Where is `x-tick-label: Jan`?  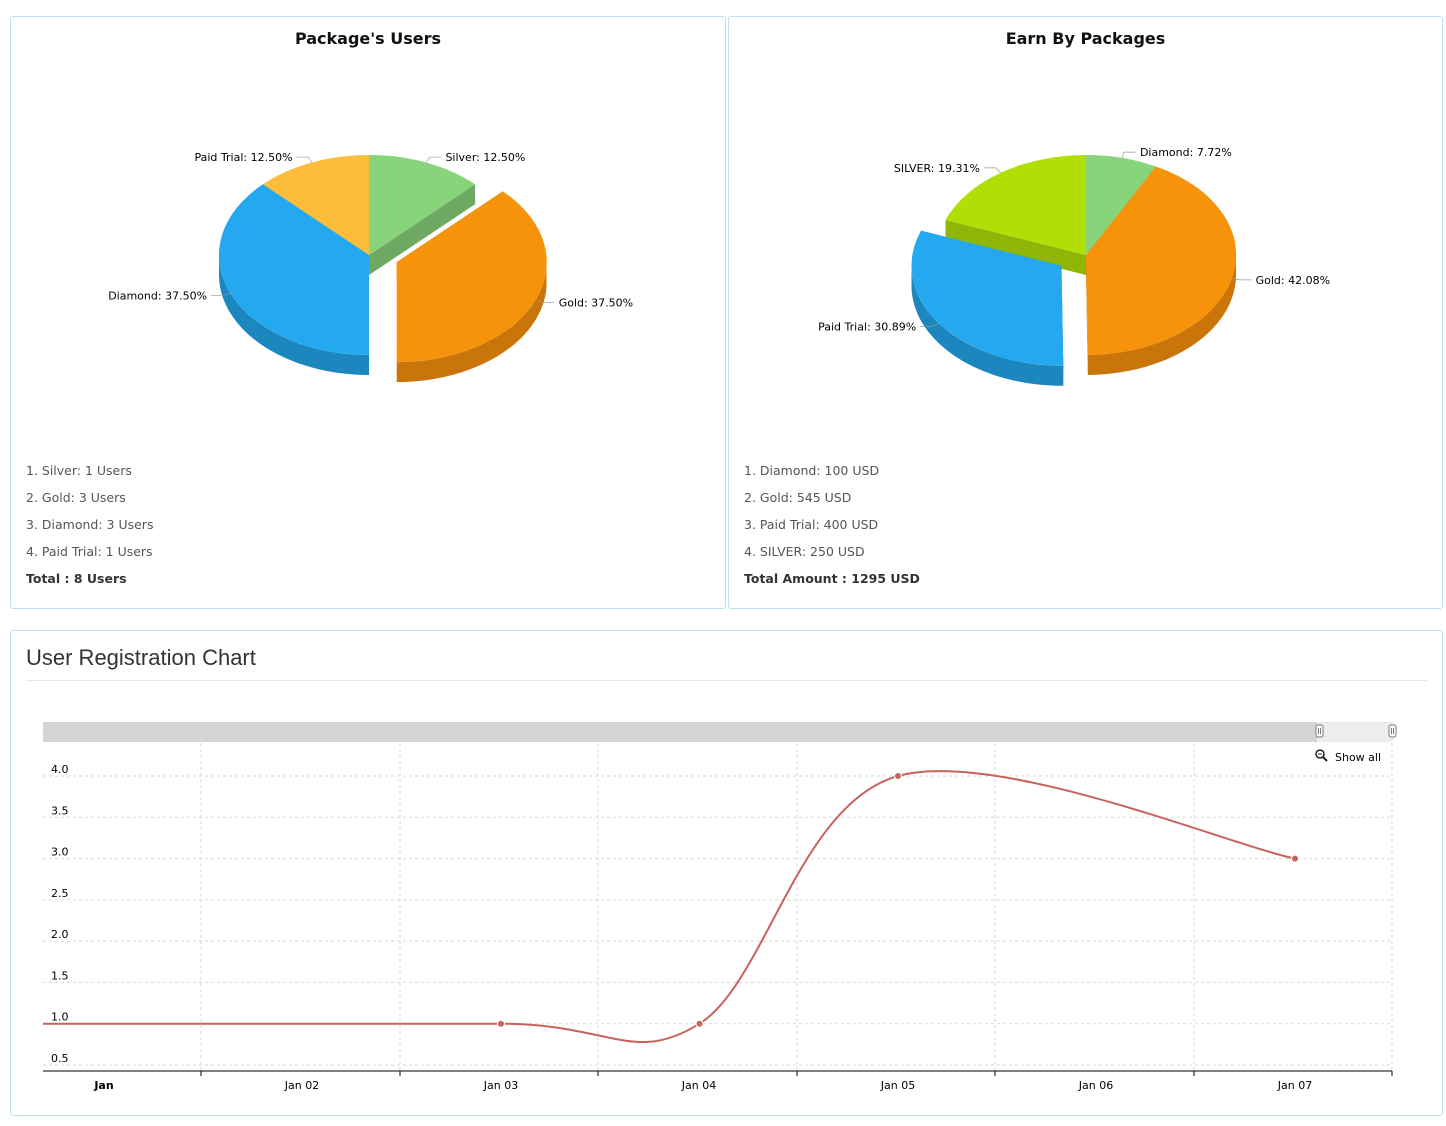
x-tick-label: Jan is located at coordinates (103, 1085).